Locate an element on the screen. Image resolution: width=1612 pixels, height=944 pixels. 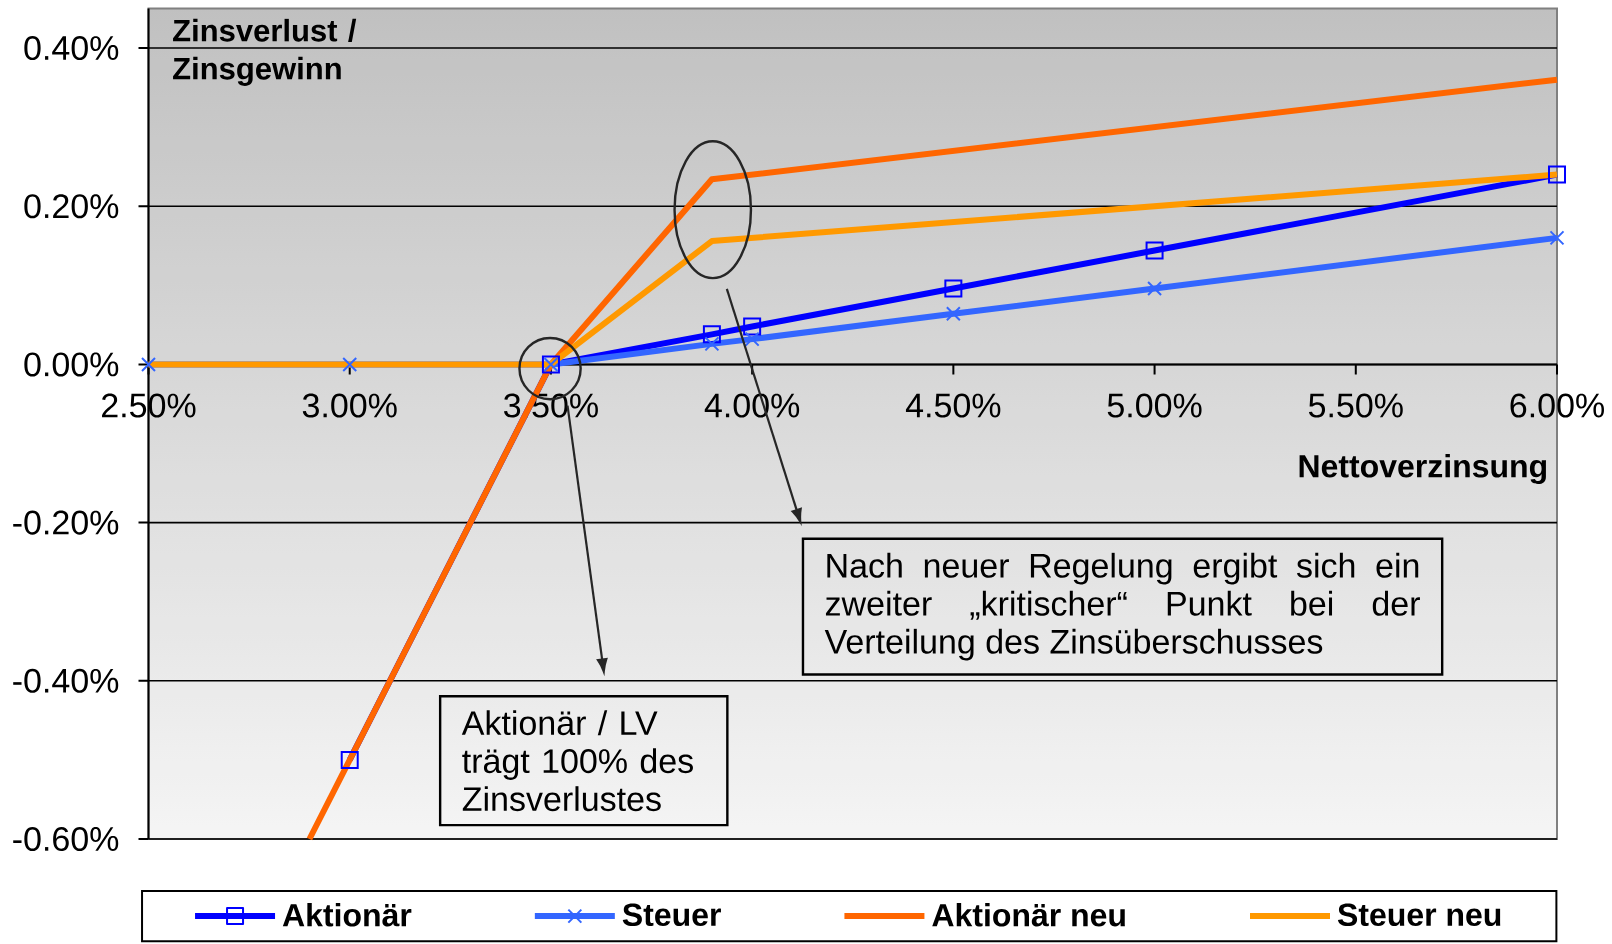
legend-label: Aktionär neu is located at coordinates (1028, 915).